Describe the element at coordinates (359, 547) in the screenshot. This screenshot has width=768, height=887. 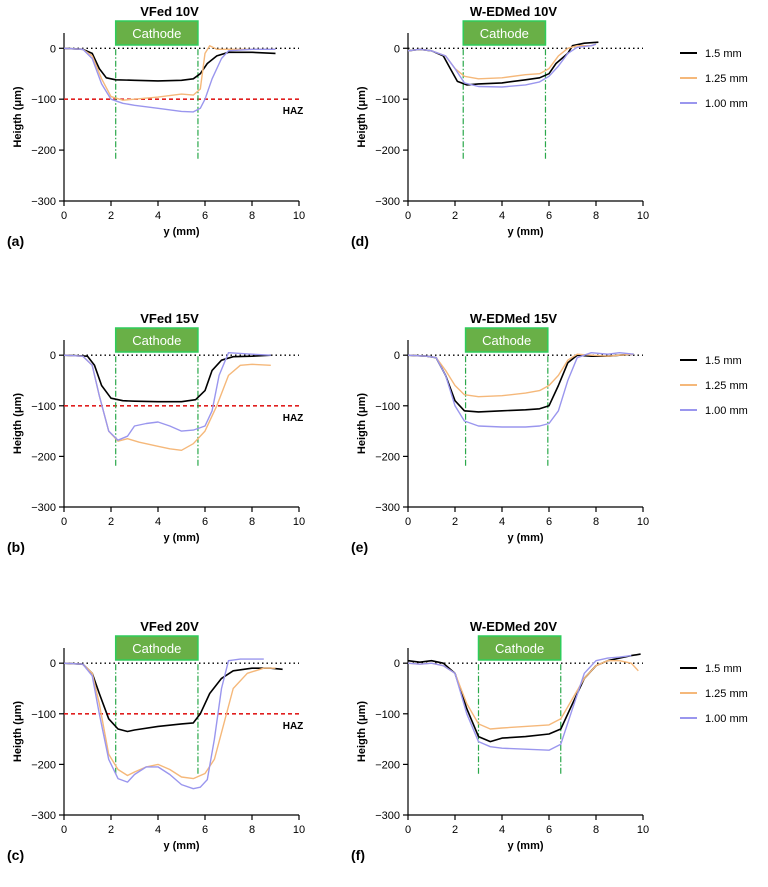
I see `panel-label: (e)` at that location.